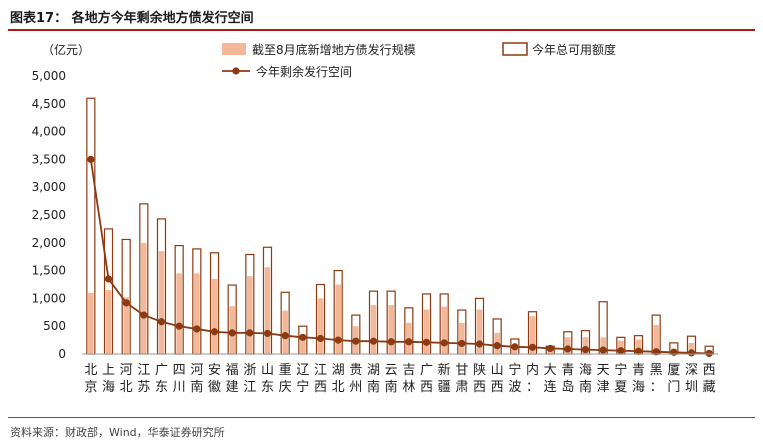 This screenshot has width=763, height=445. Describe the element at coordinates (49, 104) in the screenshot. I see `y-tick-label: 4,500` at that location.